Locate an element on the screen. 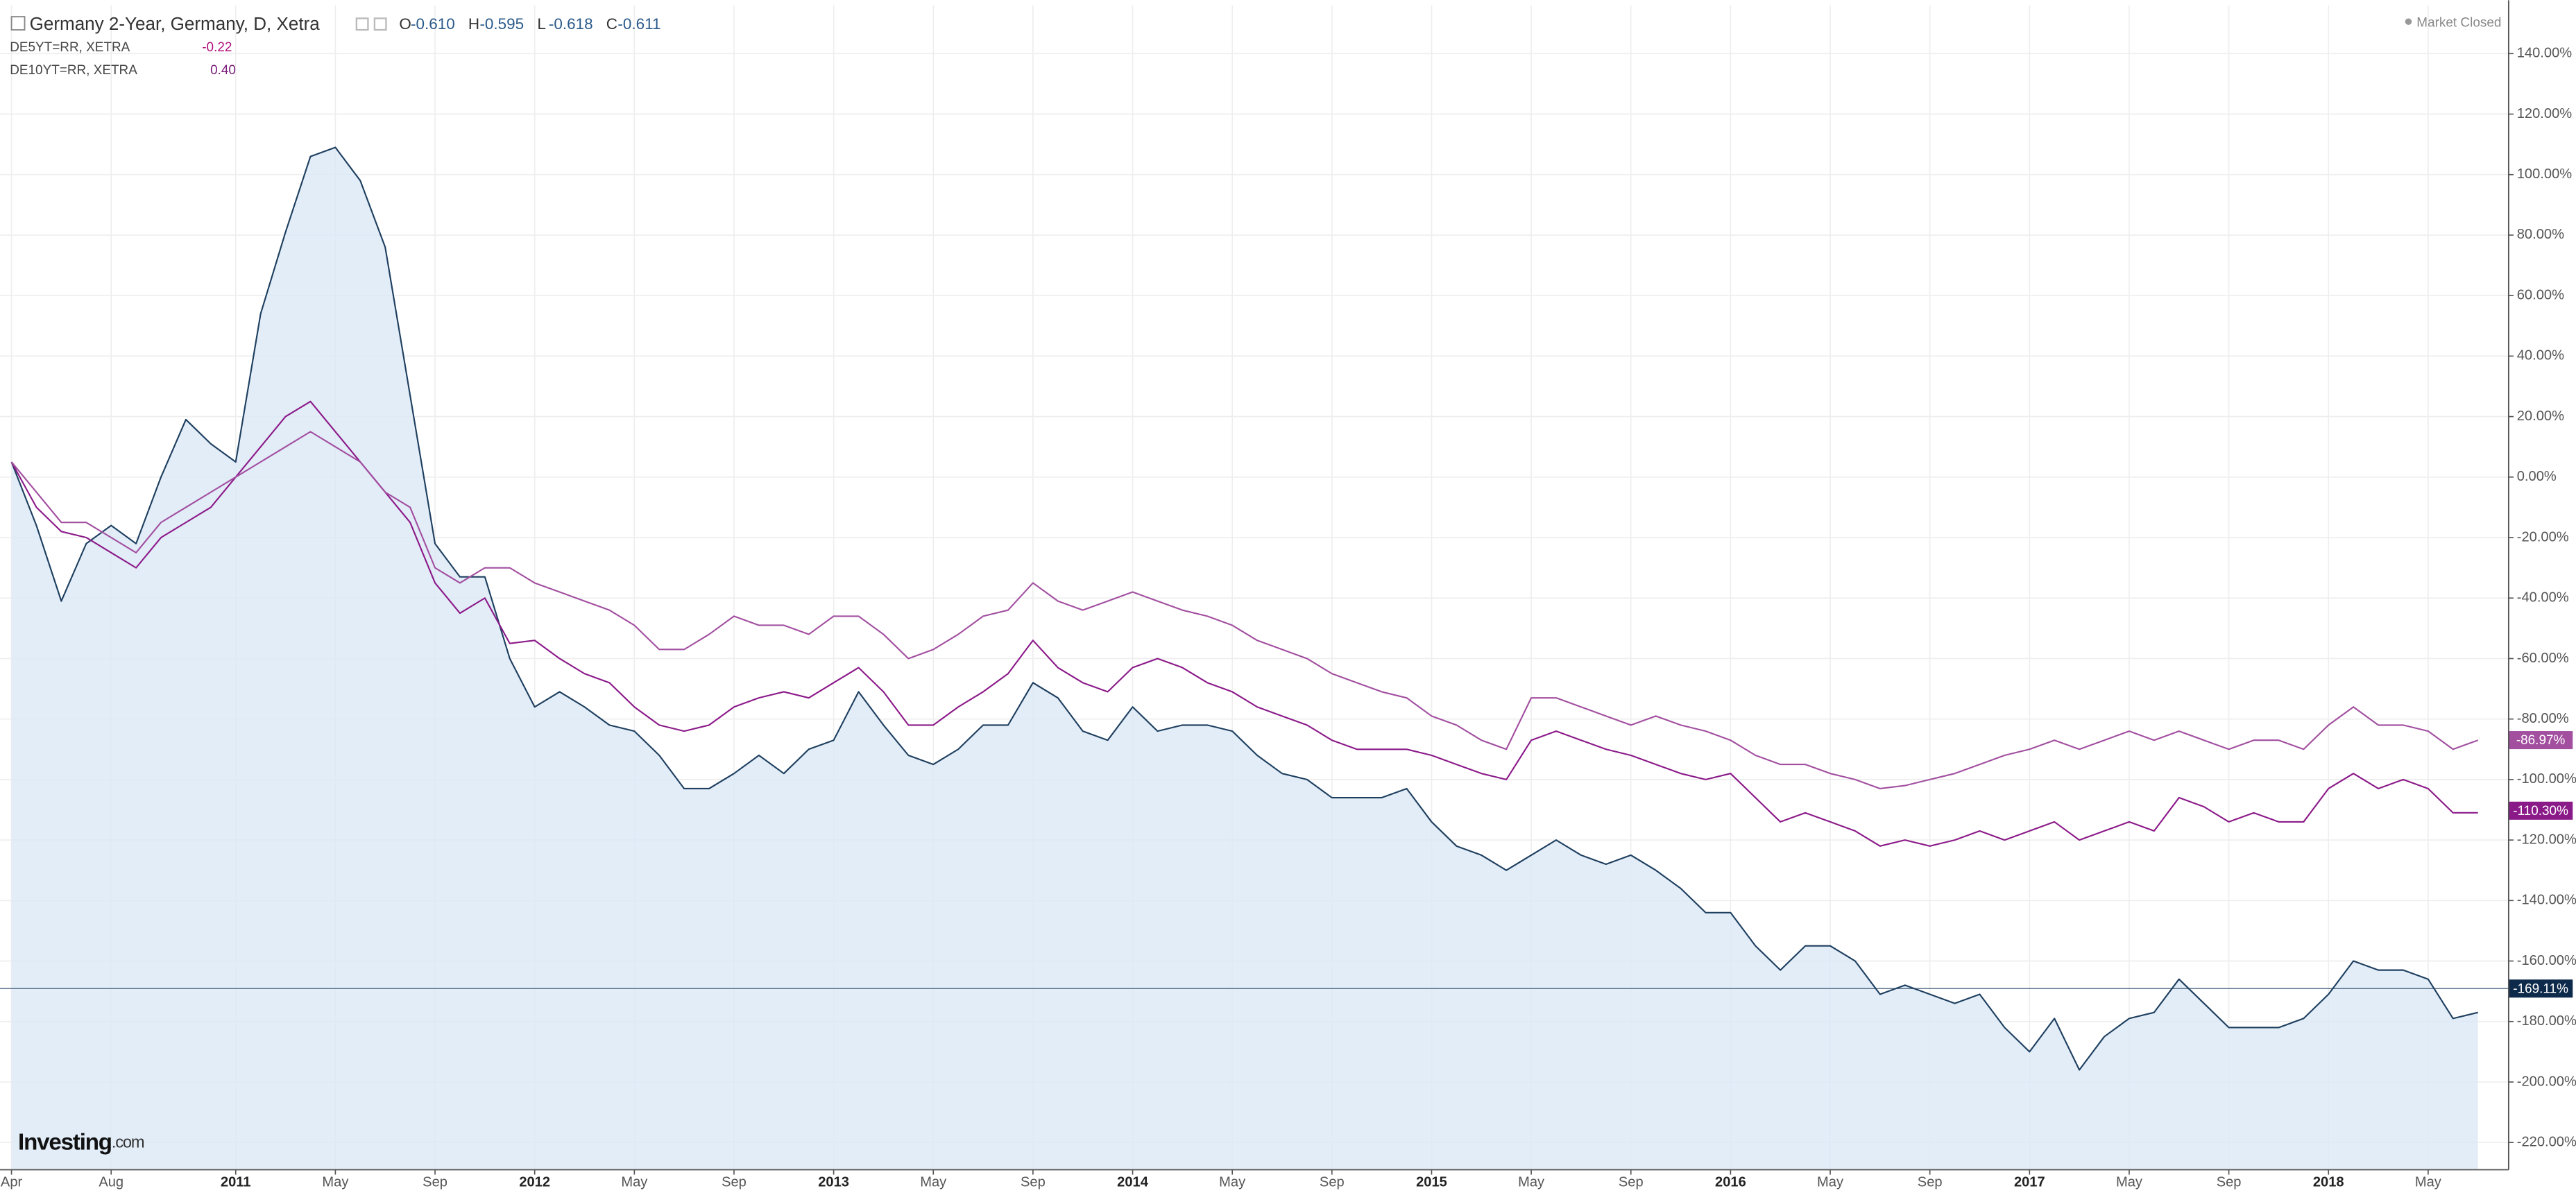 Image resolution: width=2576 pixels, height=1193 pixels. price-tag-label: -169.11% is located at coordinates (2540, 988).